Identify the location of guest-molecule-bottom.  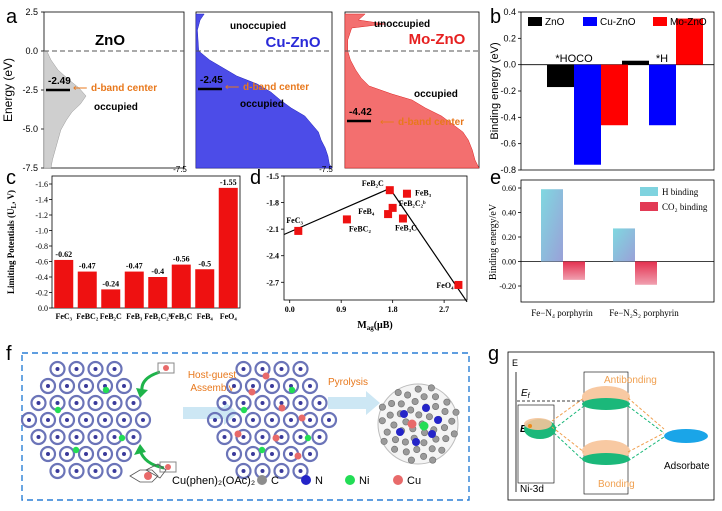
(155, 458).